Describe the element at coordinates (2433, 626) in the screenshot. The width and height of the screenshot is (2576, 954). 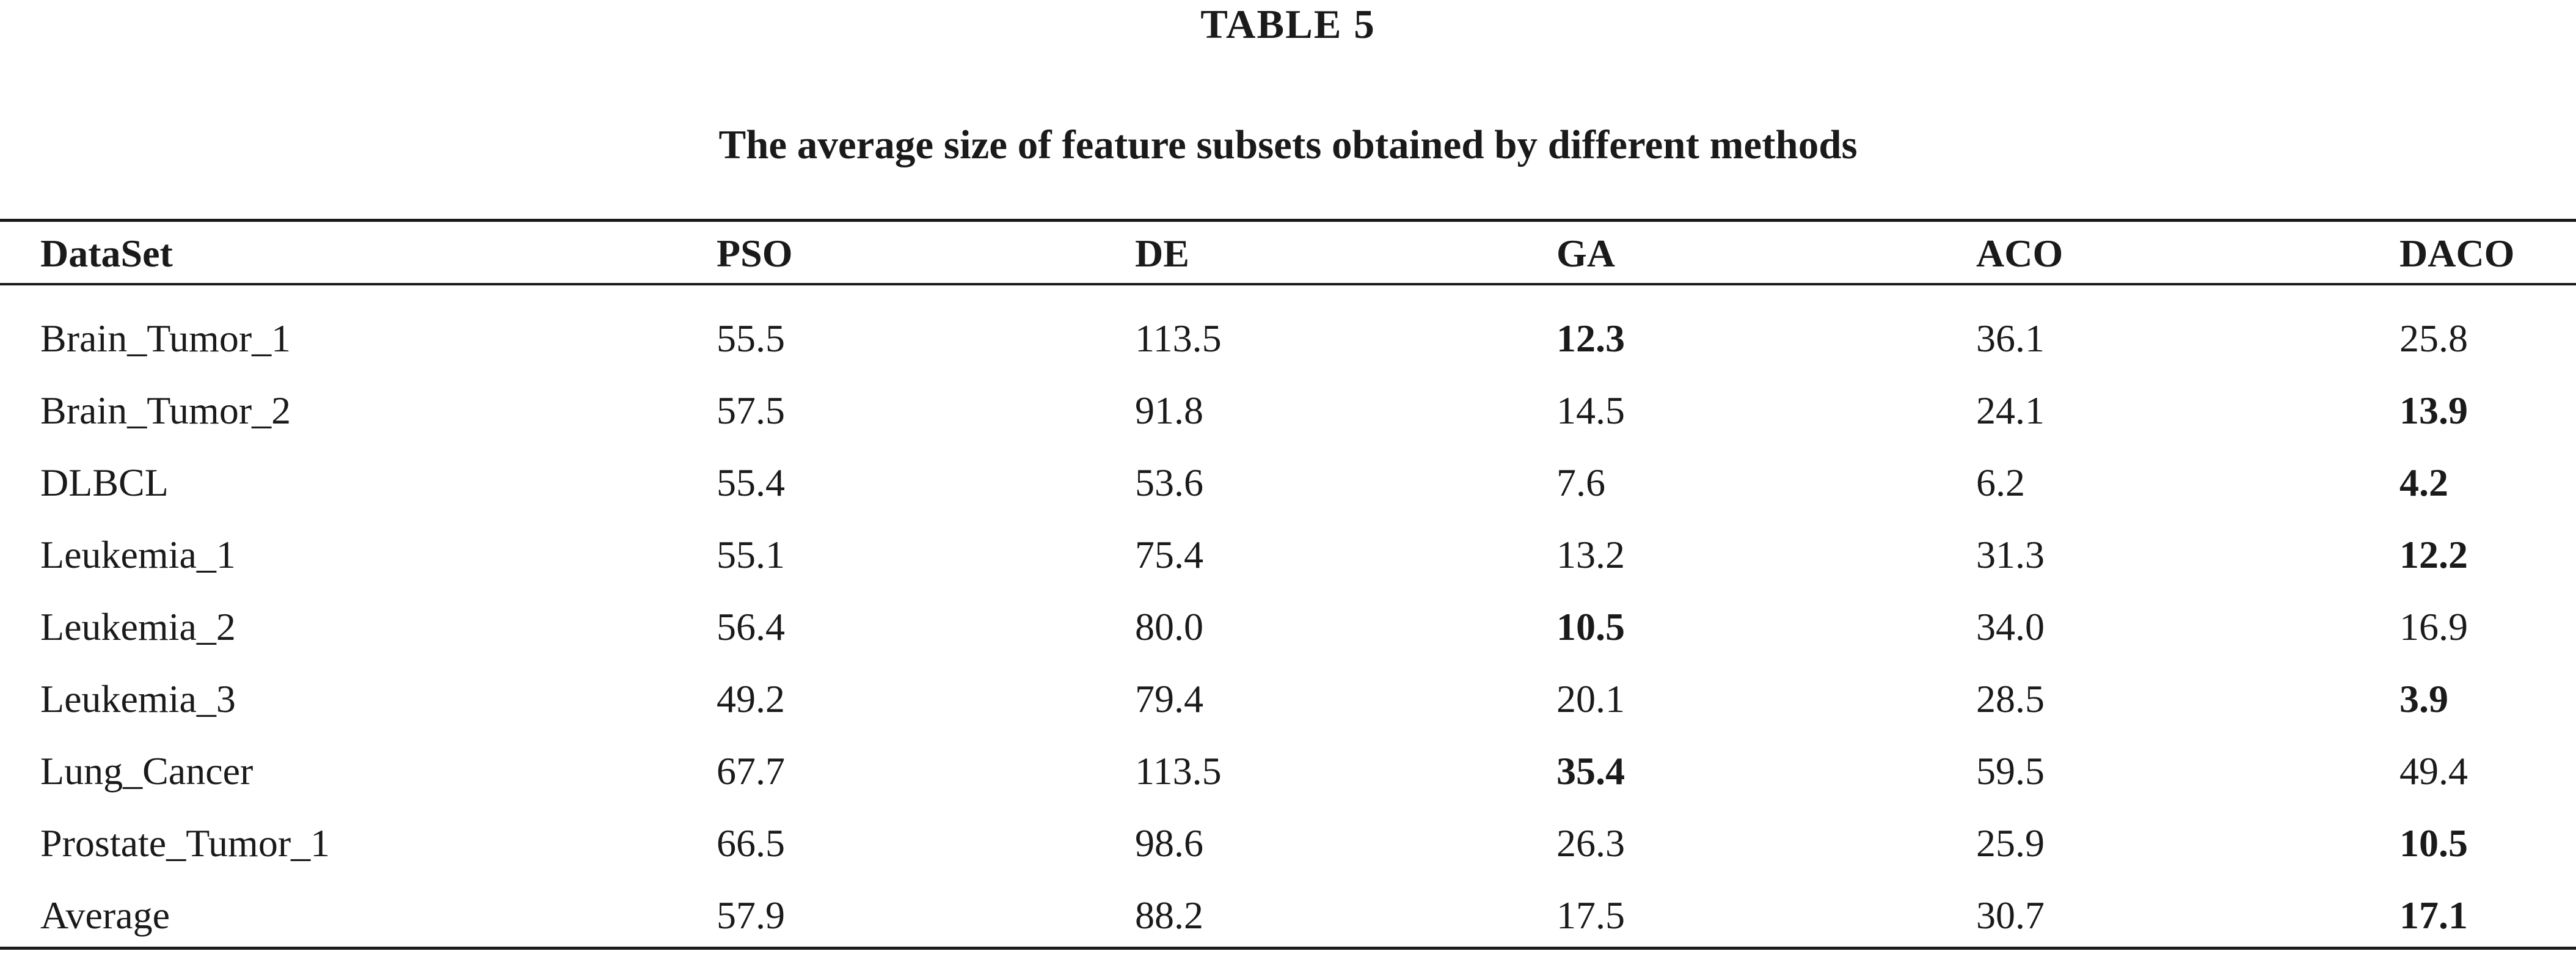
I see `cell-daco: 16.9` at that location.